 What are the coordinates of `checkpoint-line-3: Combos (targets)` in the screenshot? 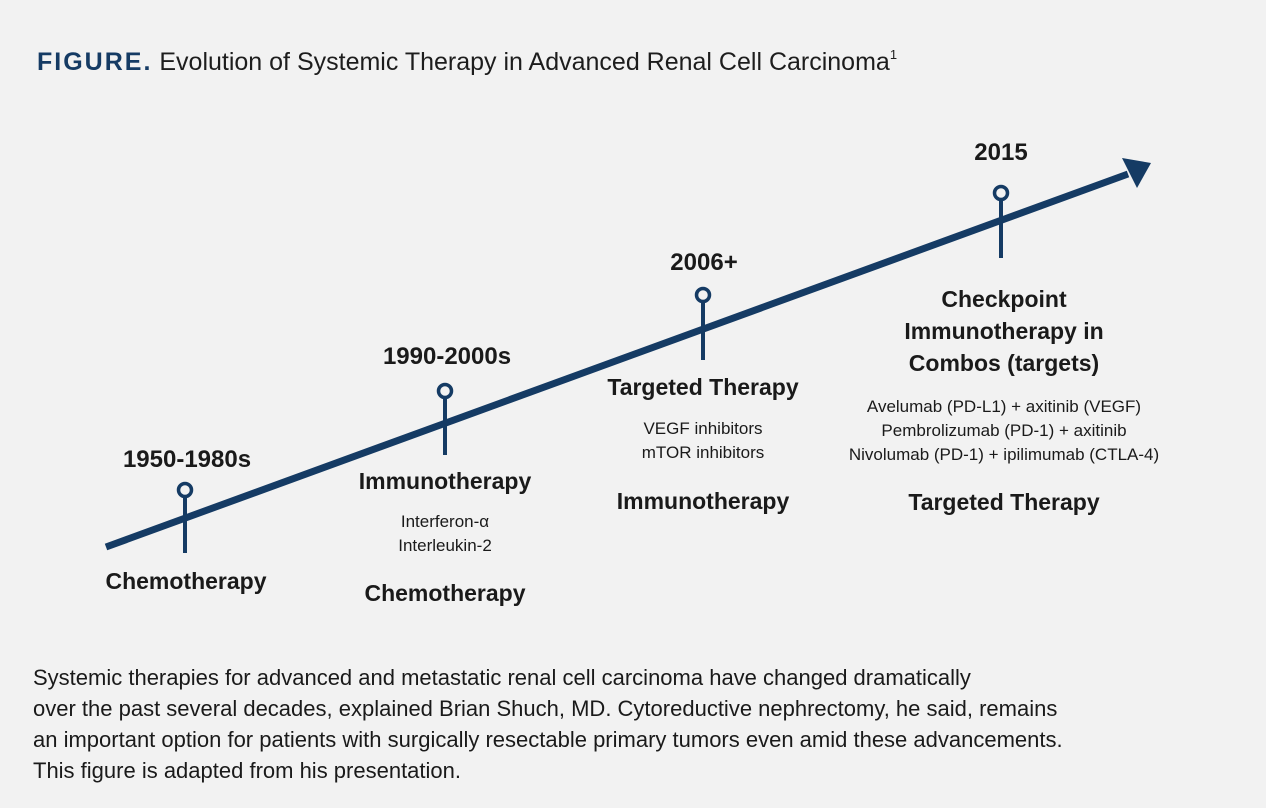 It's located at (1004, 363).